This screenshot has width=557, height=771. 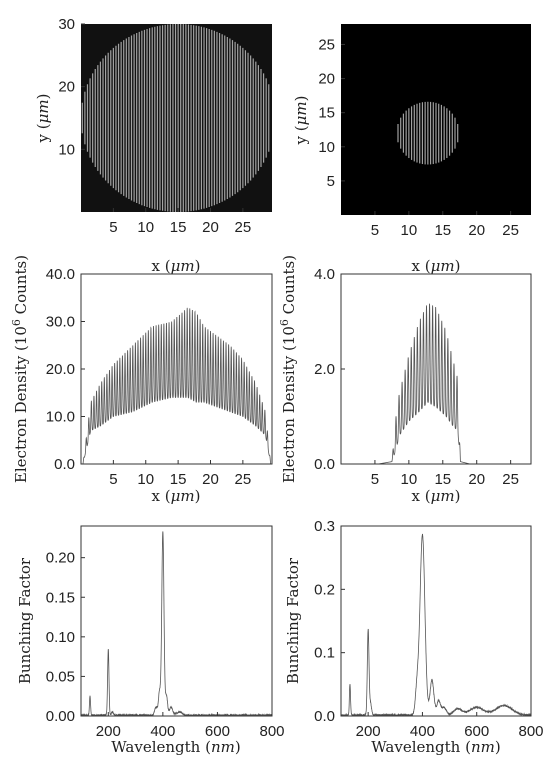 What do you see at coordinates (60, 369) in the screenshot?
I see `y-tick-label: 20.0` at bounding box center [60, 369].